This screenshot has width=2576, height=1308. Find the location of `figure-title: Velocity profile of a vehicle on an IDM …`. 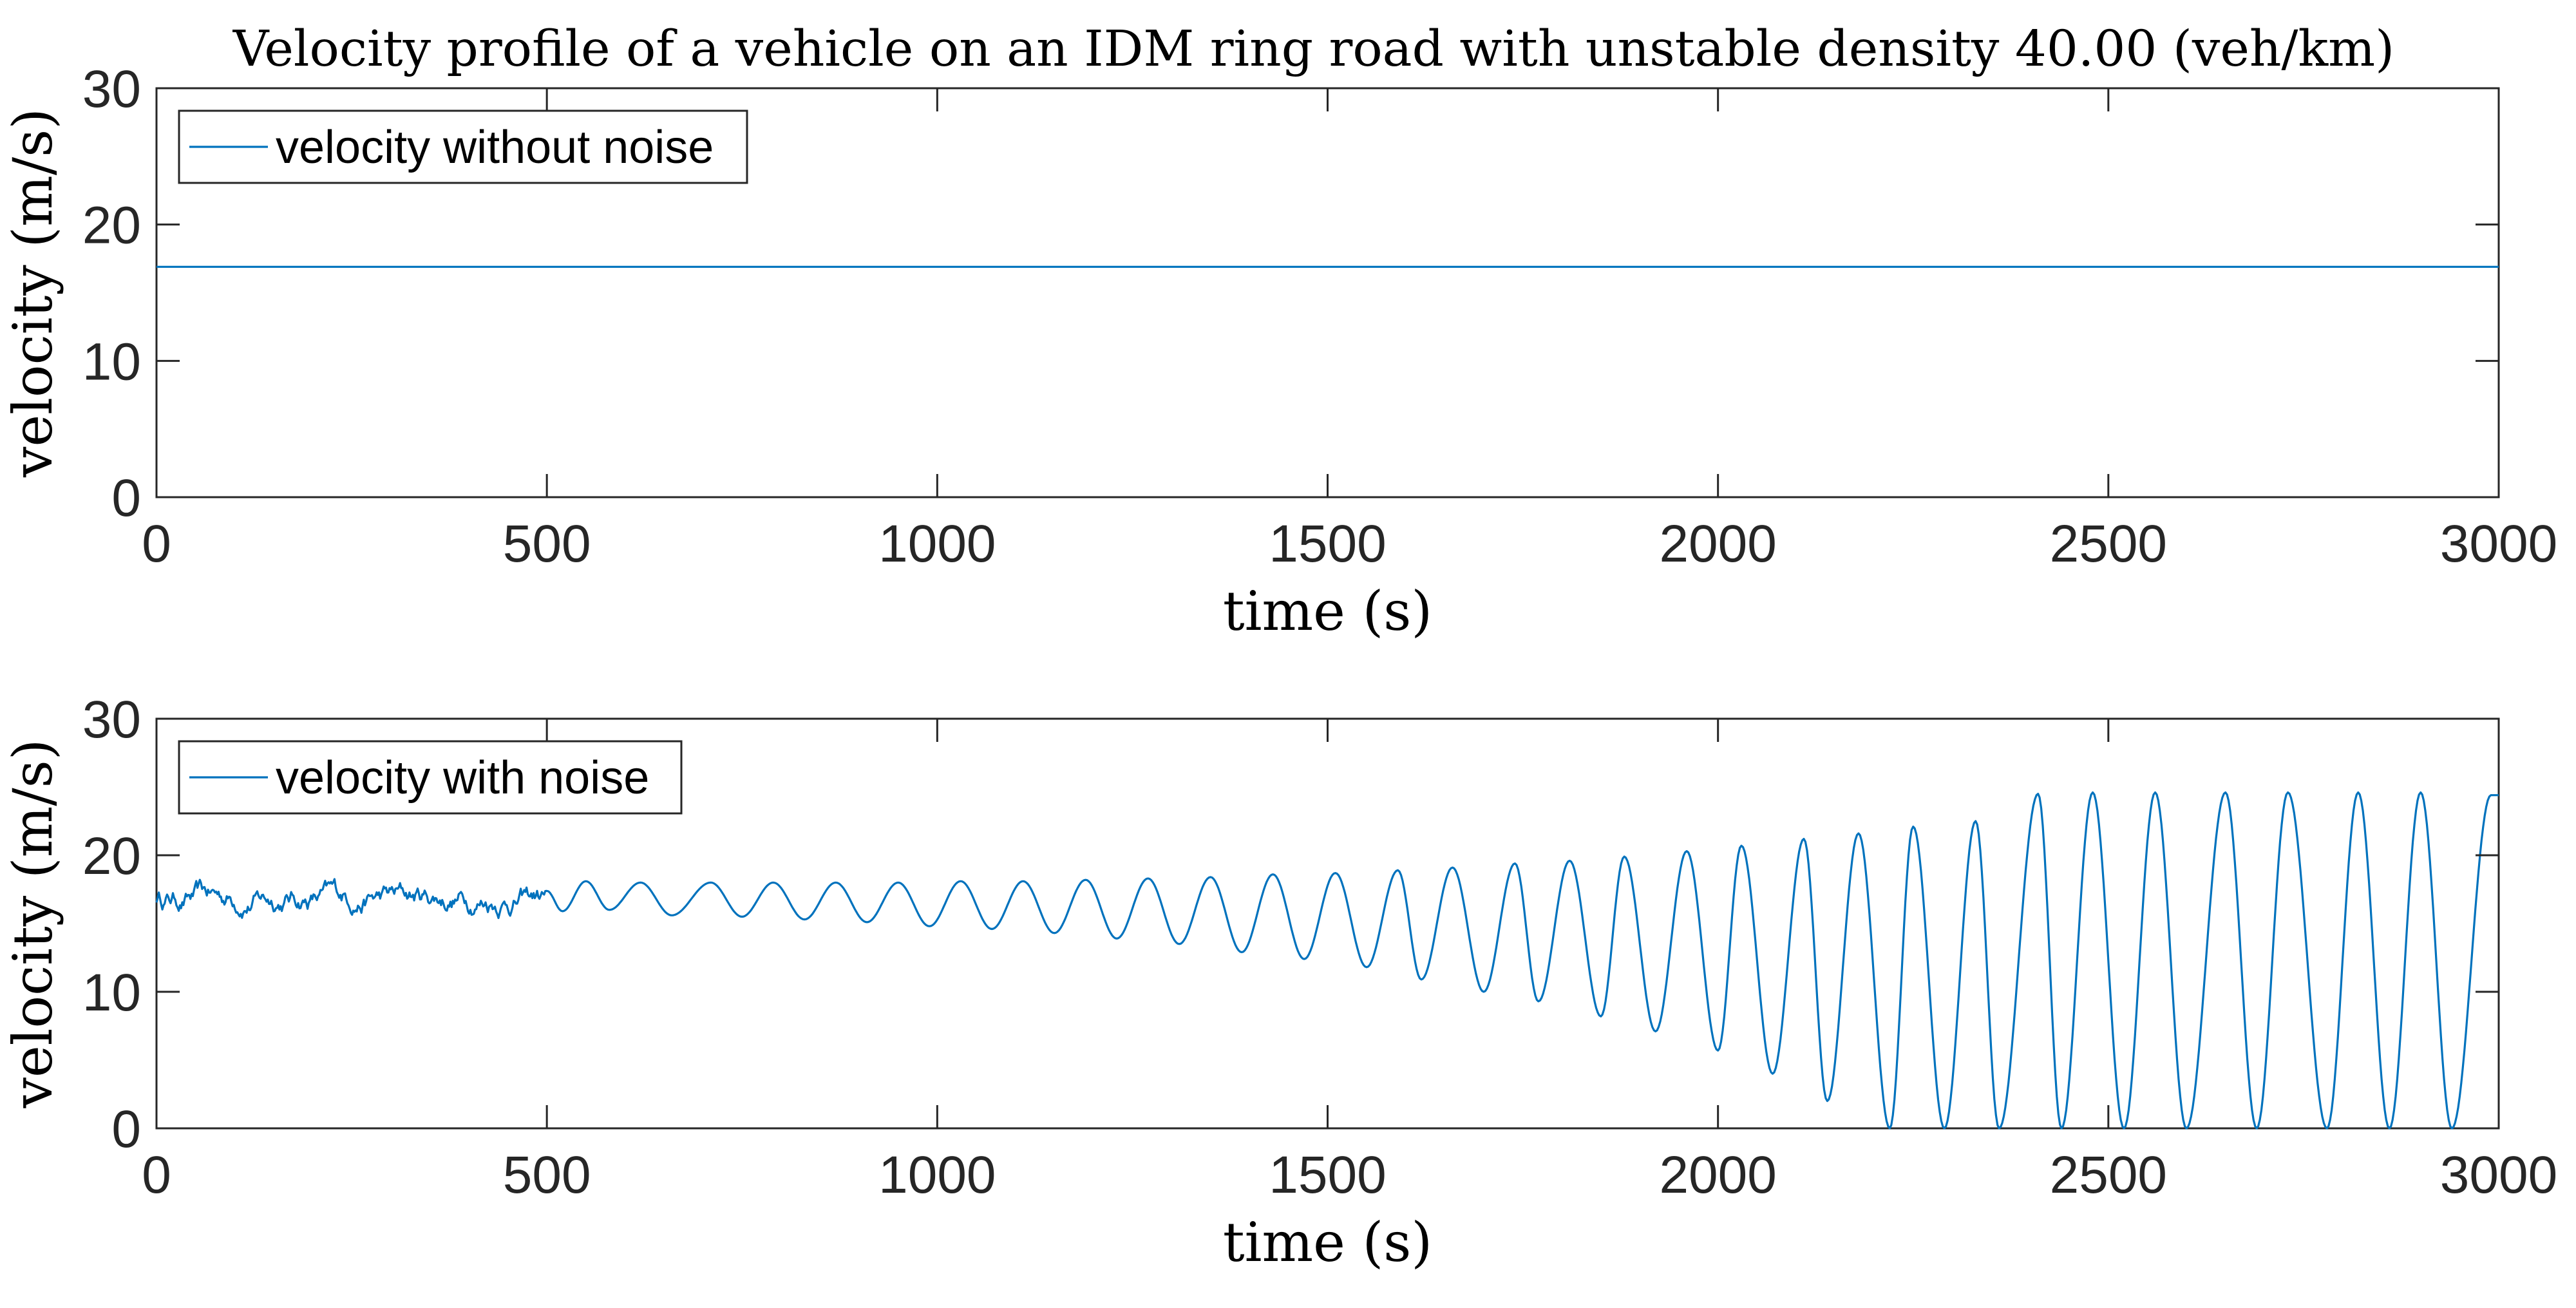

figure-title: Velocity profile of a vehicle on an IDM … is located at coordinates (1313, 49).